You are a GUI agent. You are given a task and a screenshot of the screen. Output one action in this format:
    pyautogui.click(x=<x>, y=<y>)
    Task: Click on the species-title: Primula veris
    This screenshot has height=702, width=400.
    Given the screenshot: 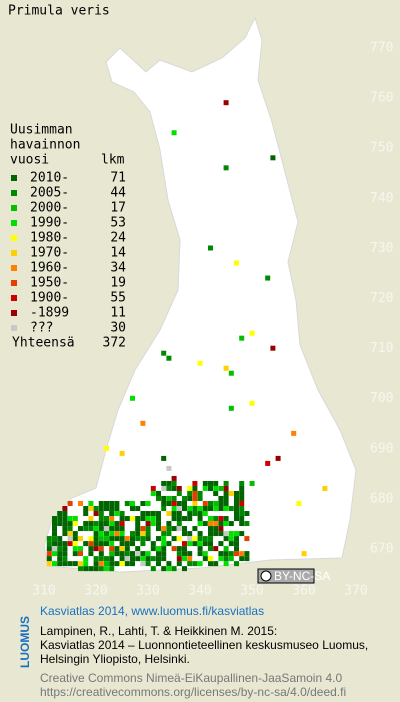 What is the action you would take?
    pyautogui.click(x=59, y=11)
    